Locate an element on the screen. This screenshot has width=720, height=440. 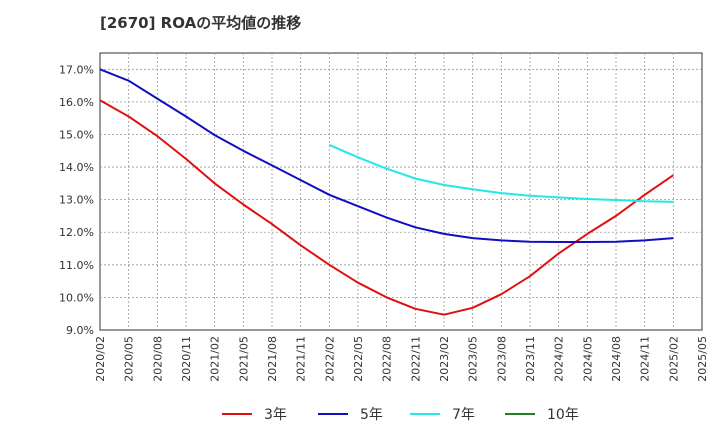
y-tick-label: 15.0% is located at coordinates (76, 134).